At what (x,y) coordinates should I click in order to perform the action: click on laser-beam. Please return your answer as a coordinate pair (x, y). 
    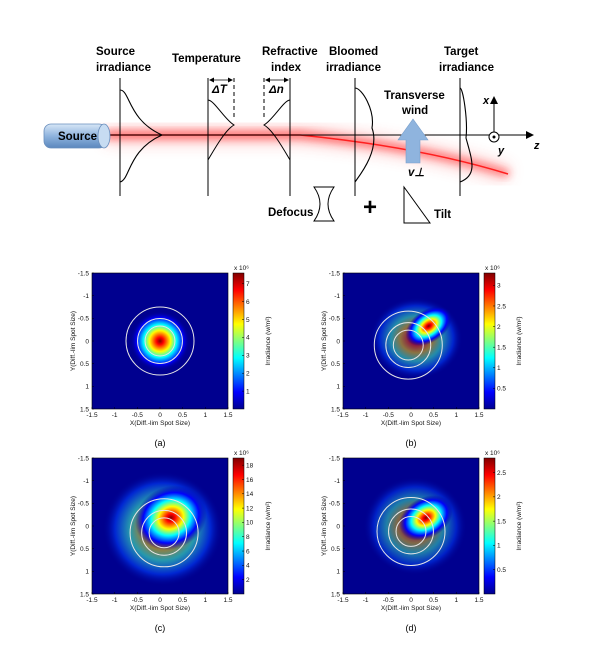
    Looking at the image, I should click on (307, 154).